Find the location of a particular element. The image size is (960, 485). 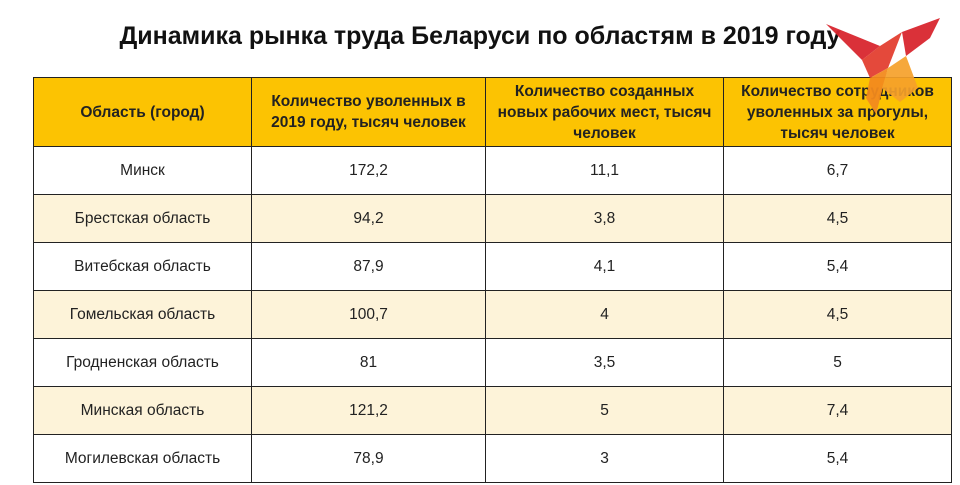

table-row: Витебская область 87,9 4,1 5,4 is located at coordinates (492, 266).